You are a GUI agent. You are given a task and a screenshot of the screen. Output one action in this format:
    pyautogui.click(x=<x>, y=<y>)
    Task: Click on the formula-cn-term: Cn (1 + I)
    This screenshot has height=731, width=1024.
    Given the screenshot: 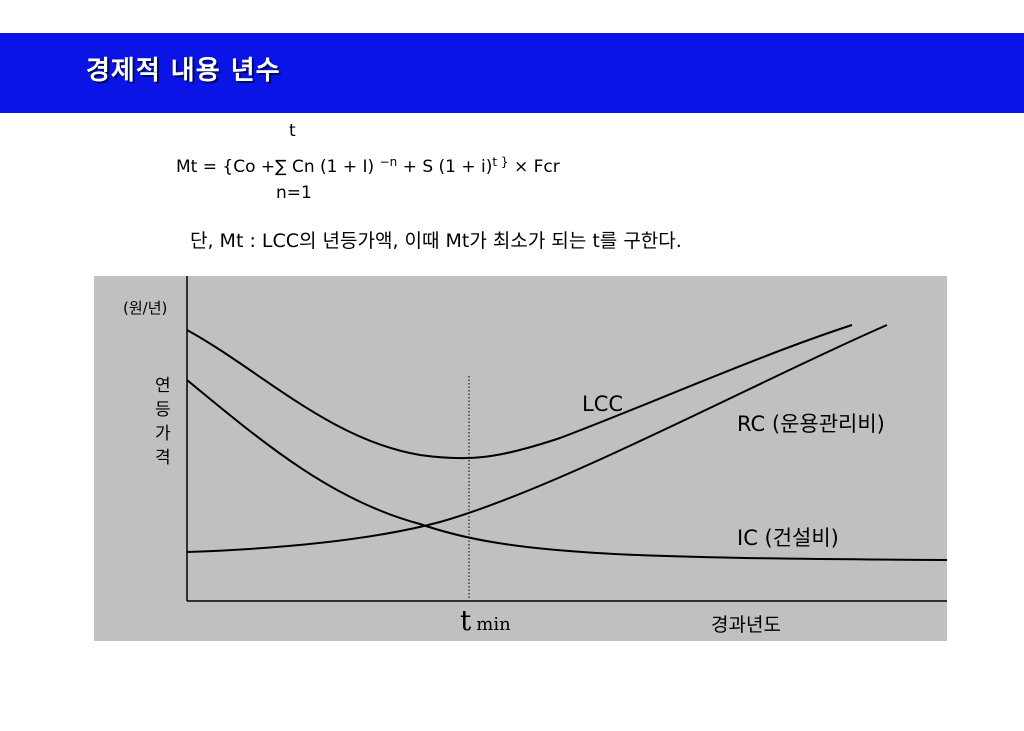 What is the action you would take?
    pyautogui.click(x=333, y=167)
    